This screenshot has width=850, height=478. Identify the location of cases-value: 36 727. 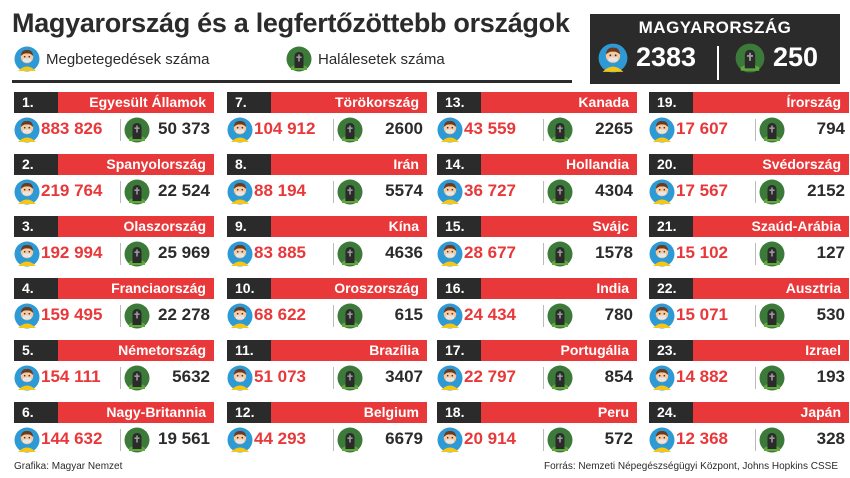
(490, 190).